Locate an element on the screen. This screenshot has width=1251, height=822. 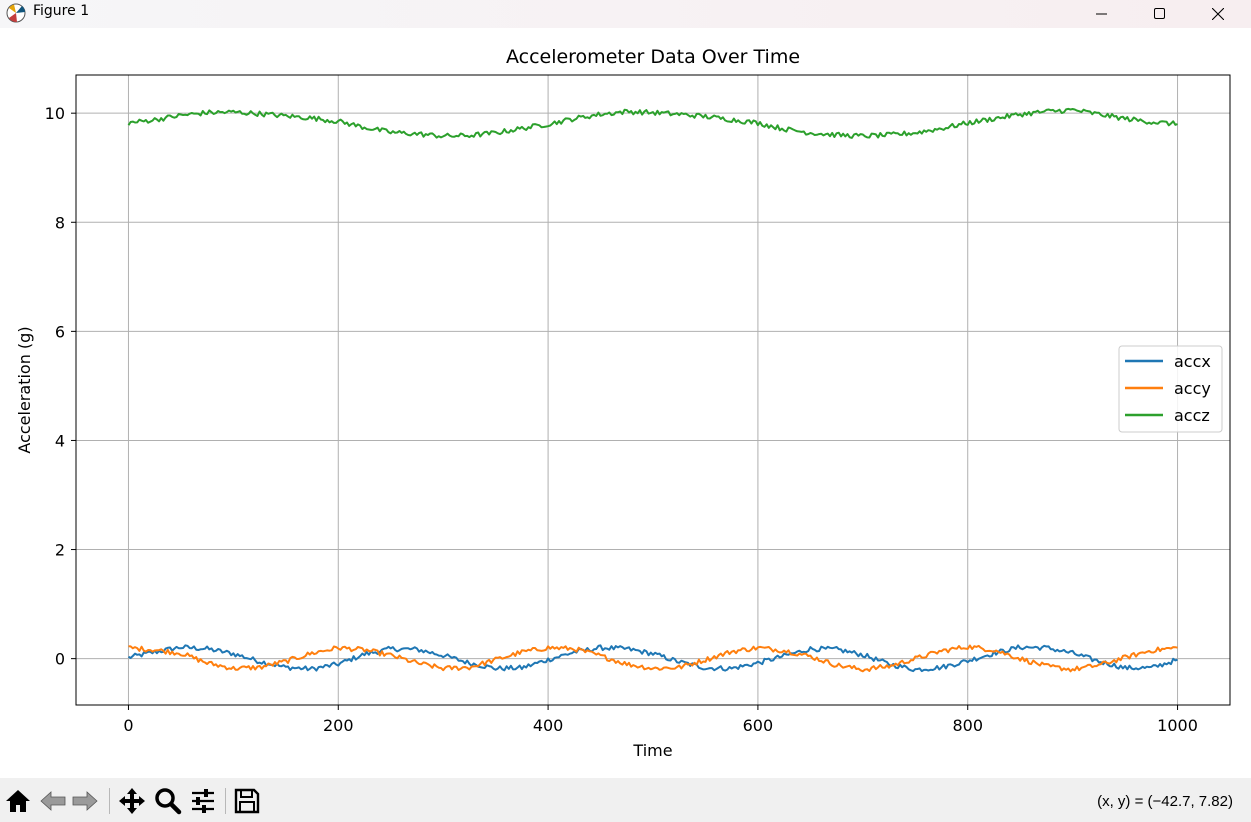
y-tick-label: 2 is located at coordinates (60, 550).